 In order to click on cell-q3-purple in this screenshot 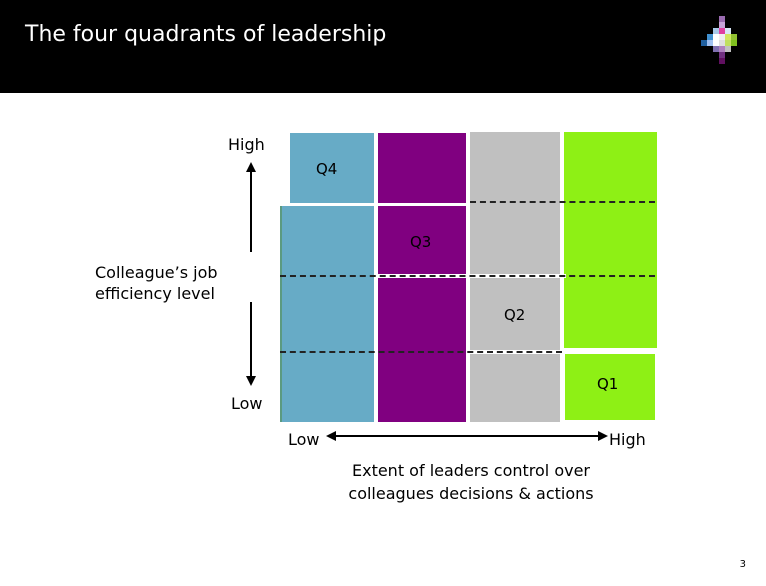, I will do `click(422, 240)`.